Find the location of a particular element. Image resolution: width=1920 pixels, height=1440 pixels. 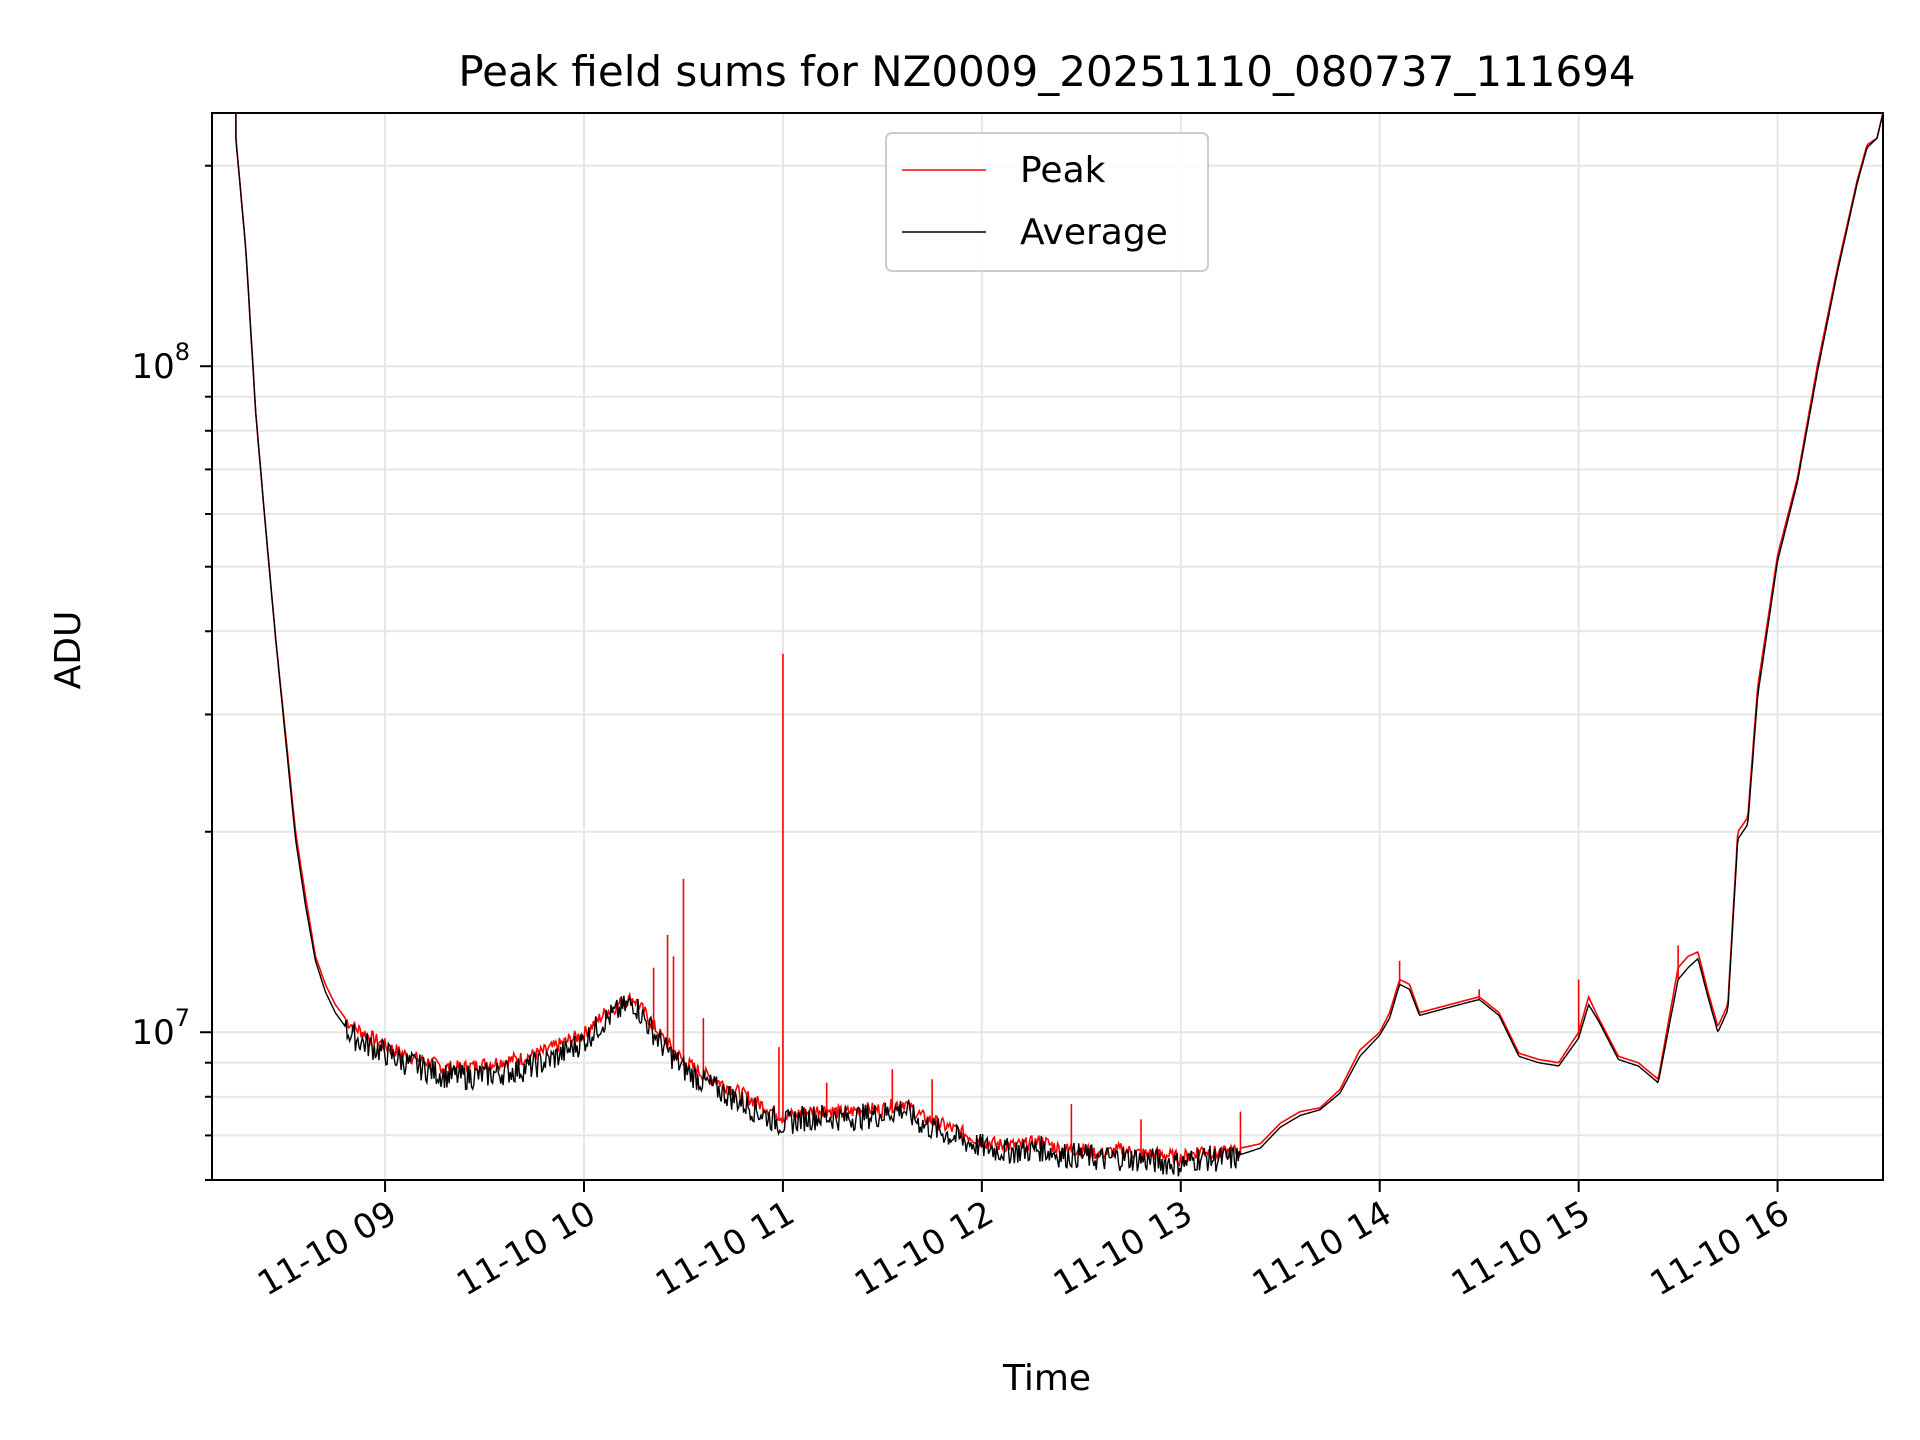

legend-box is located at coordinates (1047, 202).